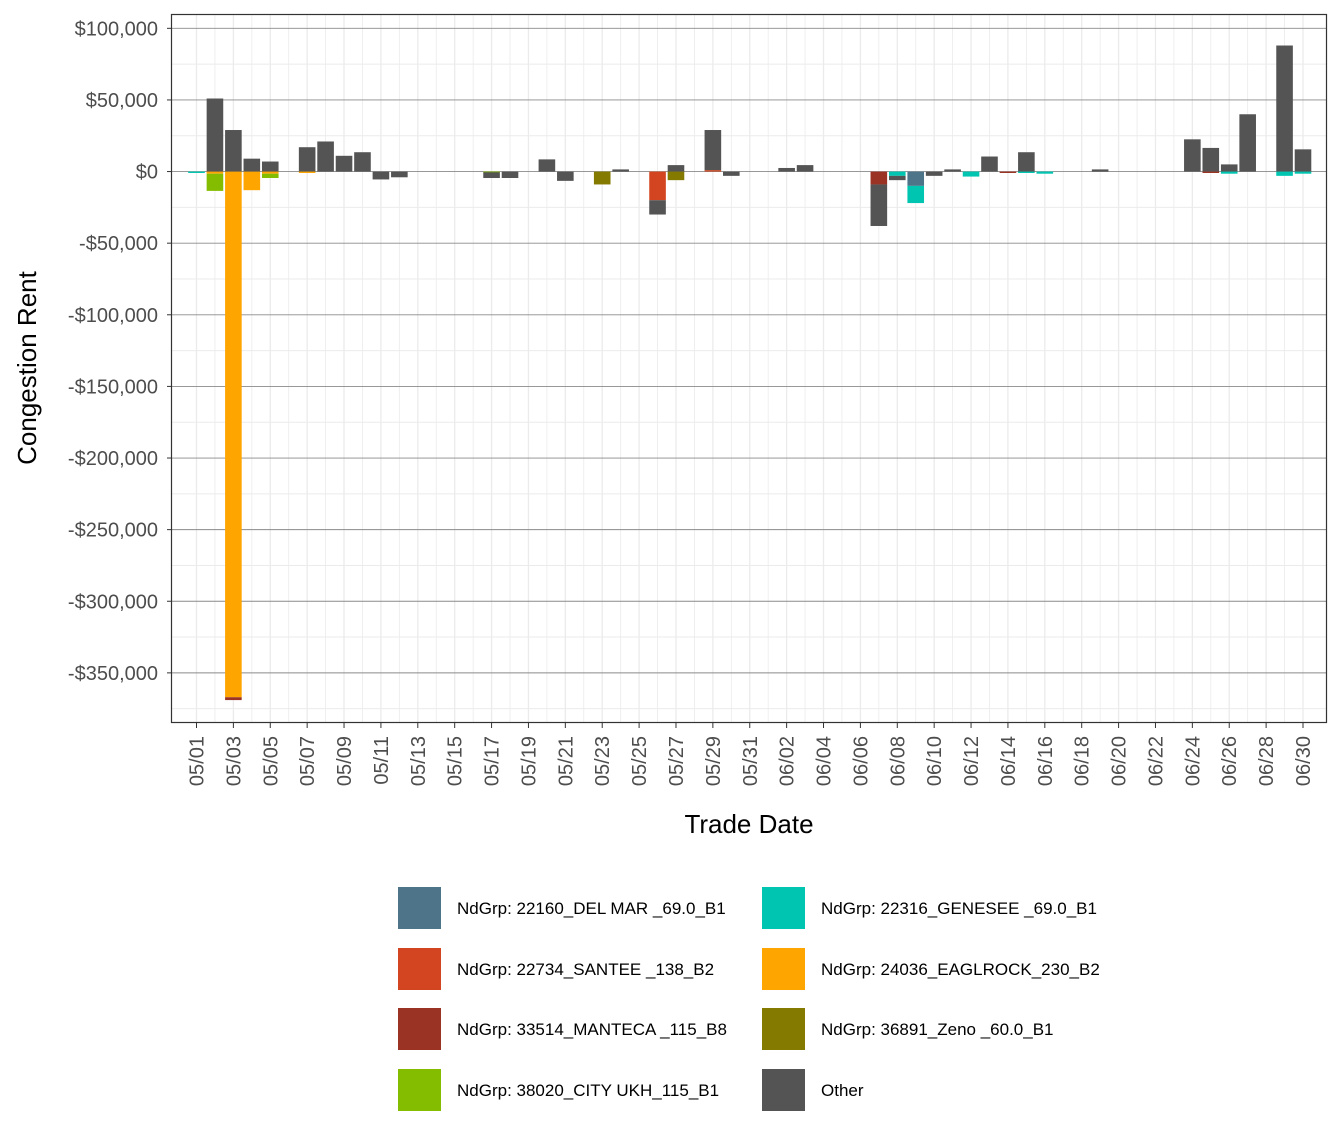 This screenshot has width=1344, height=1142. Describe the element at coordinates (345, 761) in the screenshot. I see `x-tick-label: 05/09` at that location.